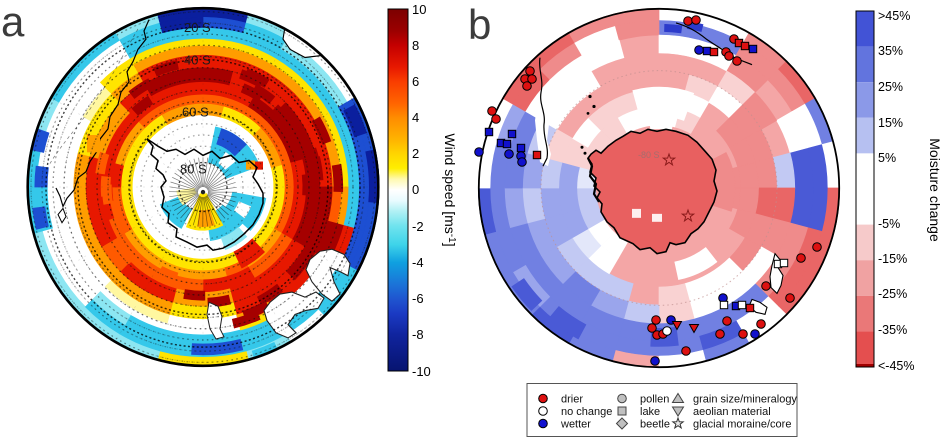  I want to click on svg-text: pollen, so click(654, 400).